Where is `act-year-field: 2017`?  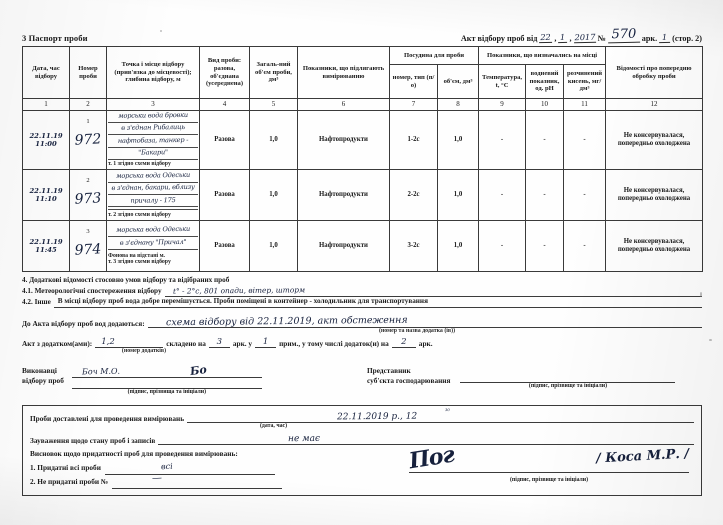
act-year-field: 2017 is located at coordinates (584, 37).